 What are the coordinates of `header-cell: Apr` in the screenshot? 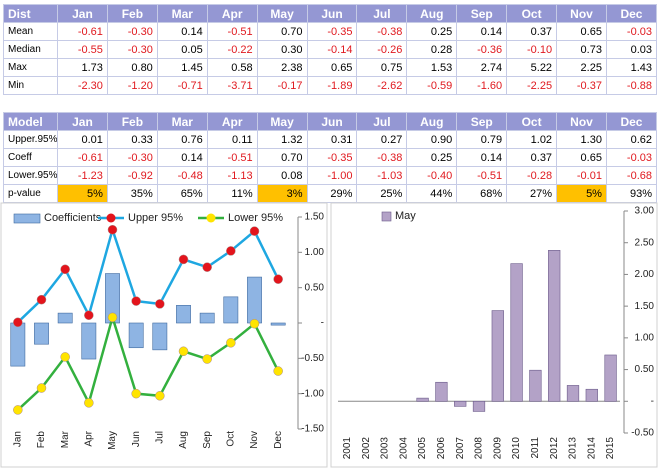 It's located at (232, 13).